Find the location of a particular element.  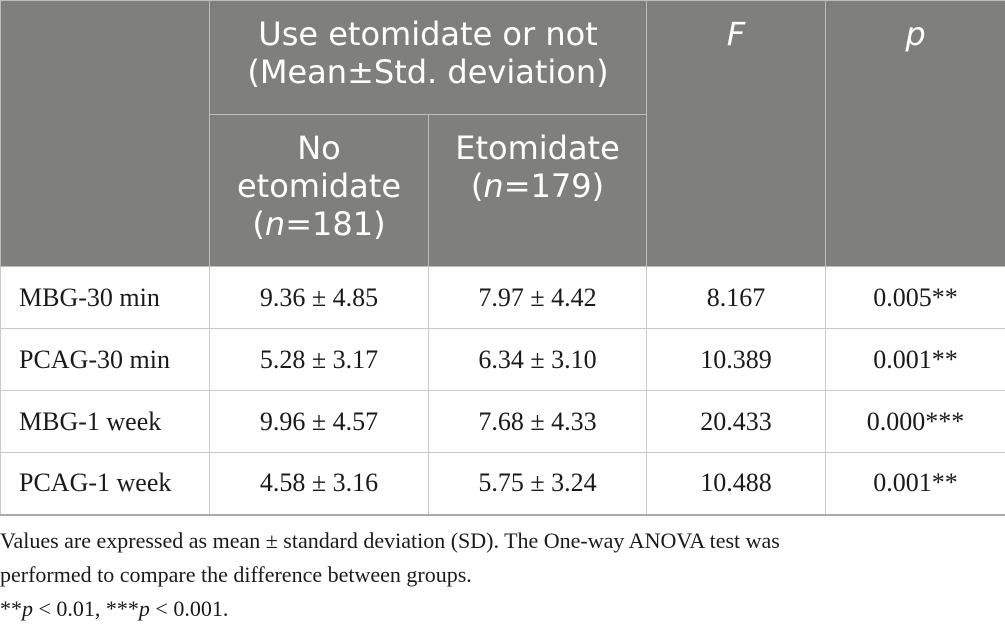

header-corner-cell is located at coordinates (105, 133).